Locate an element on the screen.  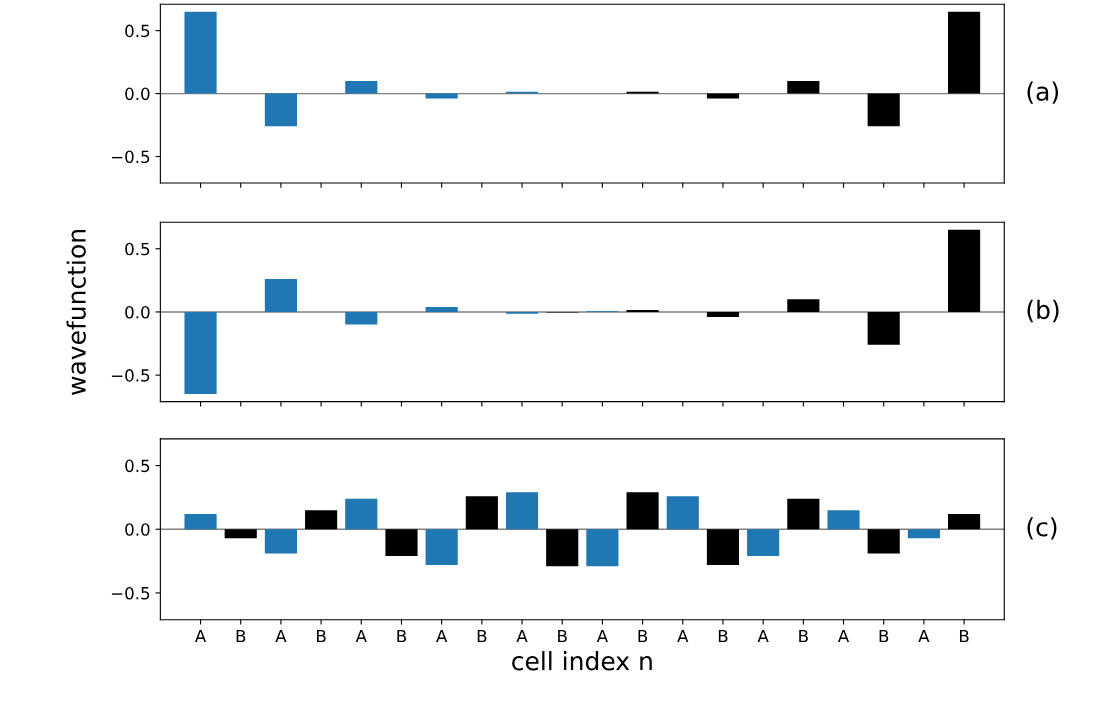
text: (c) is located at coordinates (1042, 528).